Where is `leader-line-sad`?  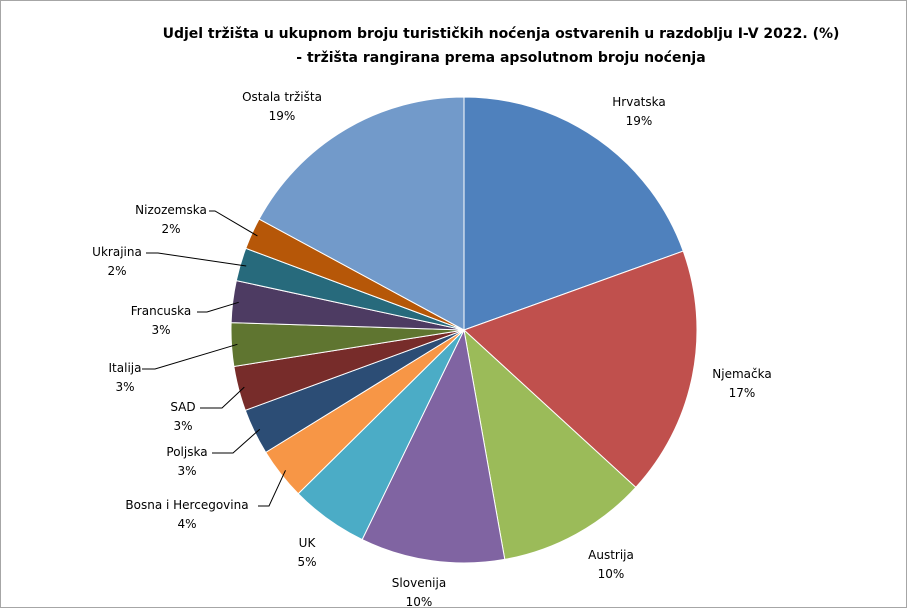
leader-line-sad is located at coordinates (222, 397).